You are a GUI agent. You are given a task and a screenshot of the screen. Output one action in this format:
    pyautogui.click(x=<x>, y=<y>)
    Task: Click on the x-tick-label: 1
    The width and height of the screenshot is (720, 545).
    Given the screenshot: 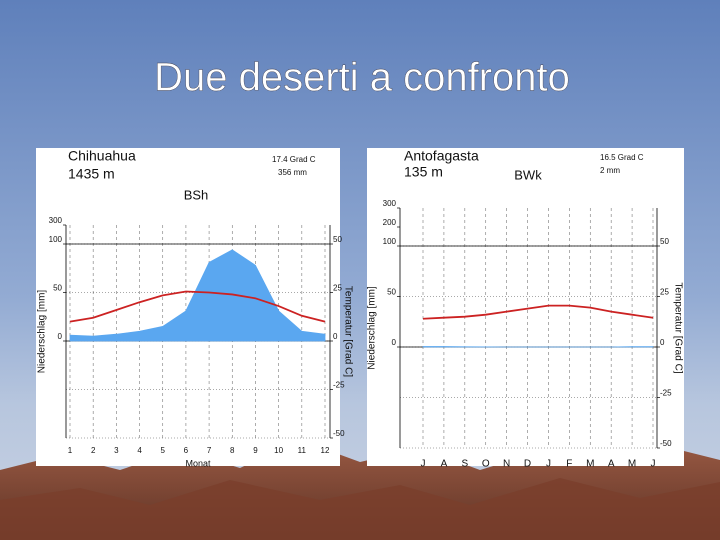 What is the action you would take?
    pyautogui.click(x=70, y=450)
    